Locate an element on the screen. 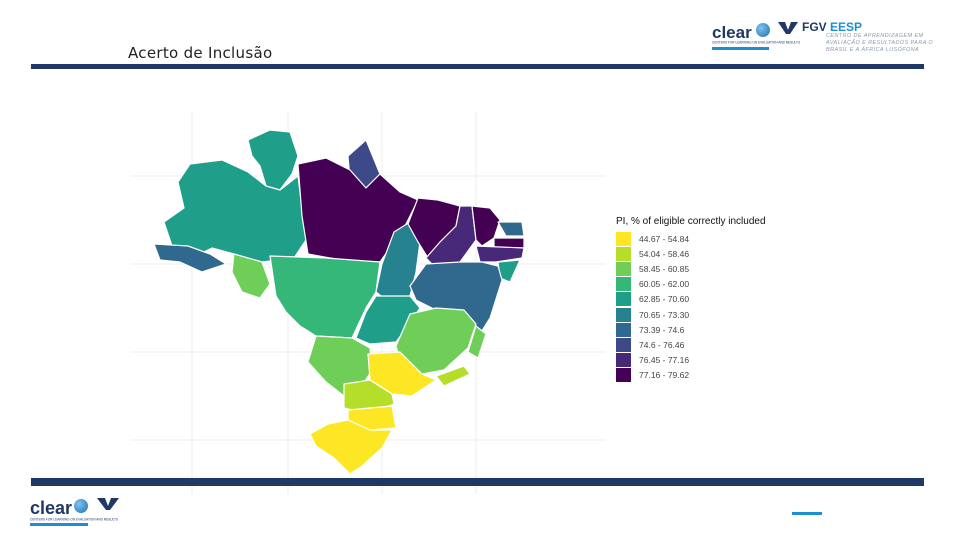 The width and height of the screenshot is (960, 540). legend-label: 60.05 - 62.00 is located at coordinates (664, 284).